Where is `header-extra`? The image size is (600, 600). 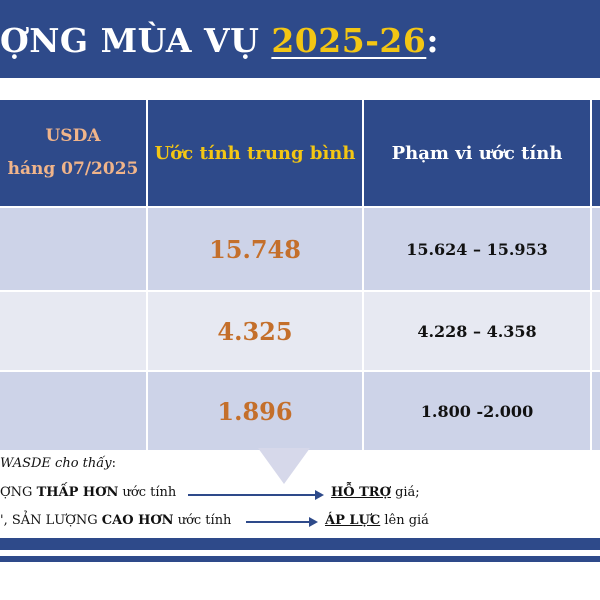
header-extra is located at coordinates (596, 153).